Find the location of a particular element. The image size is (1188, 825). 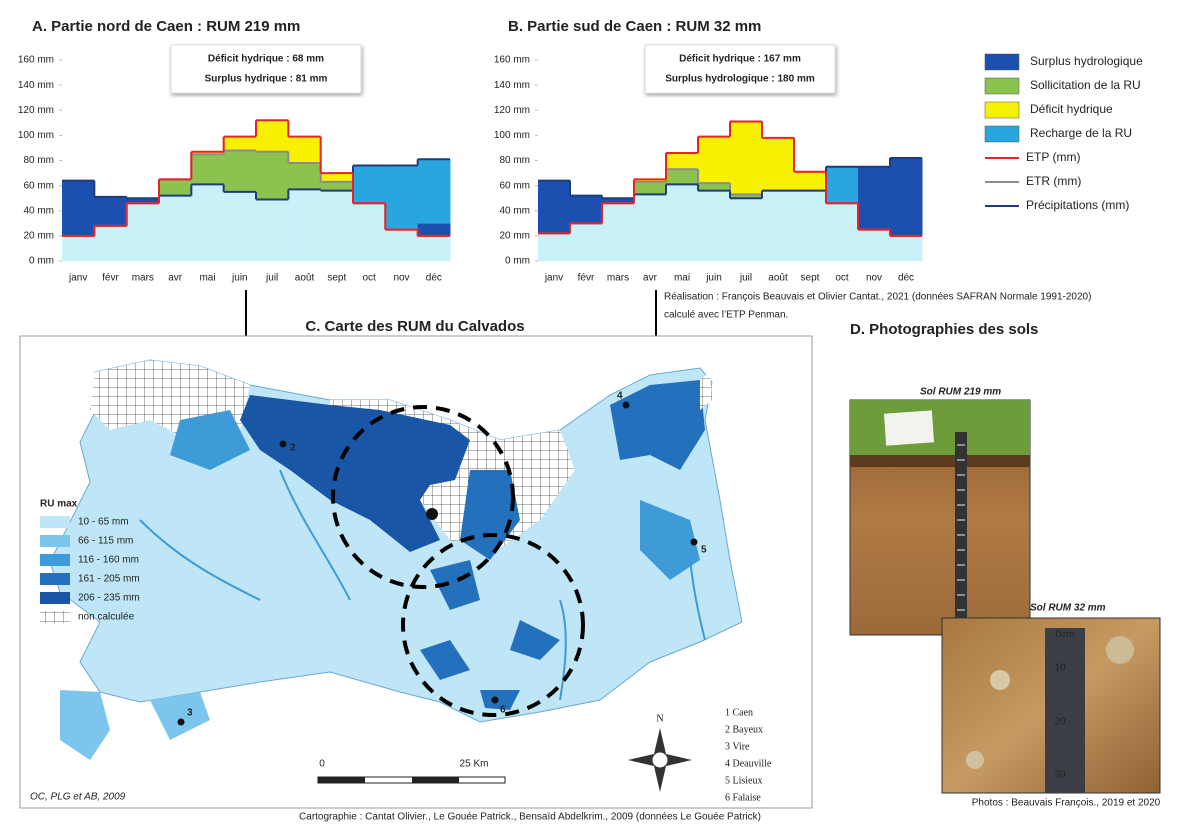

credit-text: calculé avec l’ETP Penman. is located at coordinates (726, 315).